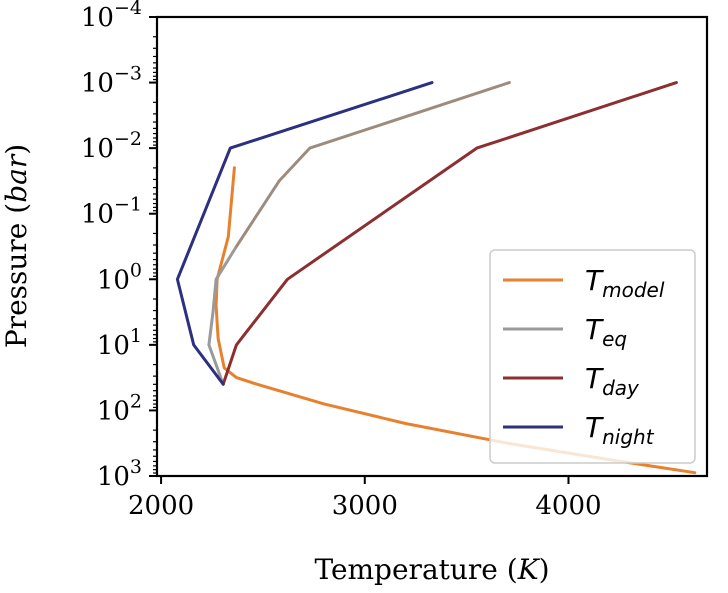 The image size is (728, 593). Describe the element at coordinates (128, 74) in the screenshot. I see `y-tick-label-exponent: −3` at that location.